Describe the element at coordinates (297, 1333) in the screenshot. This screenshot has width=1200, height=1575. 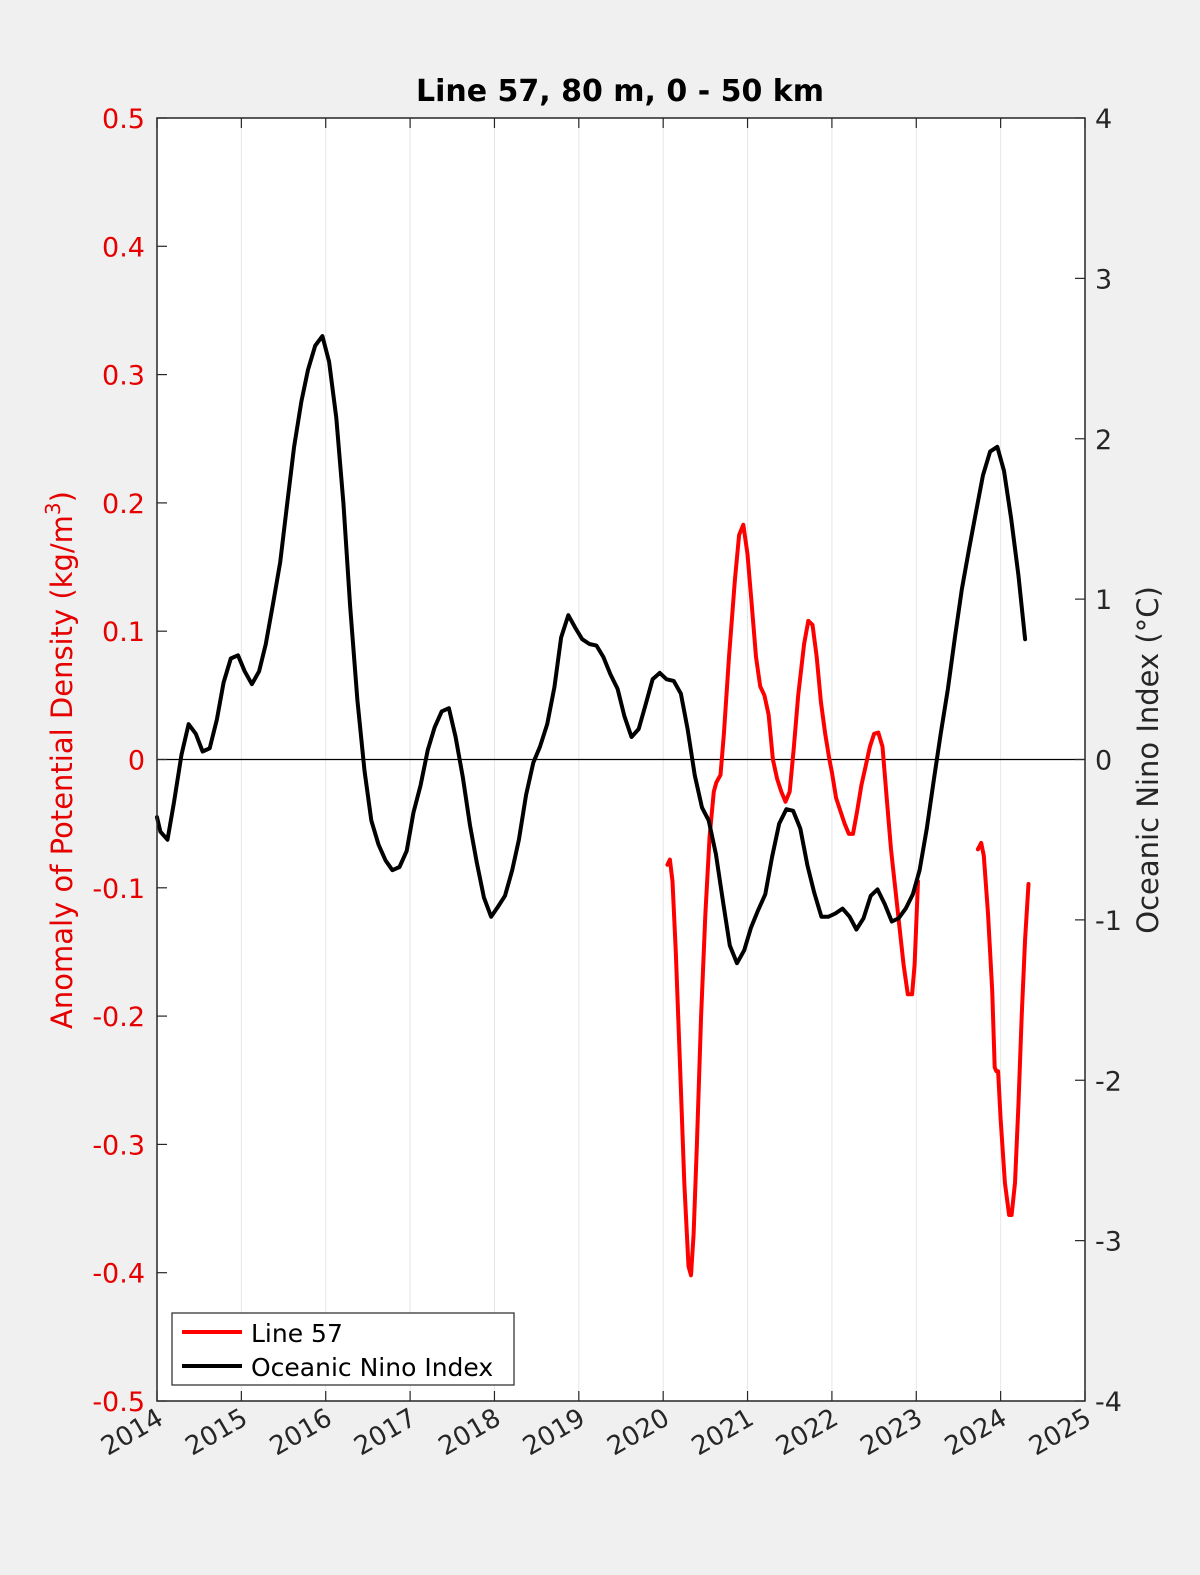
I see `legend-label-line57: Line 57` at that location.